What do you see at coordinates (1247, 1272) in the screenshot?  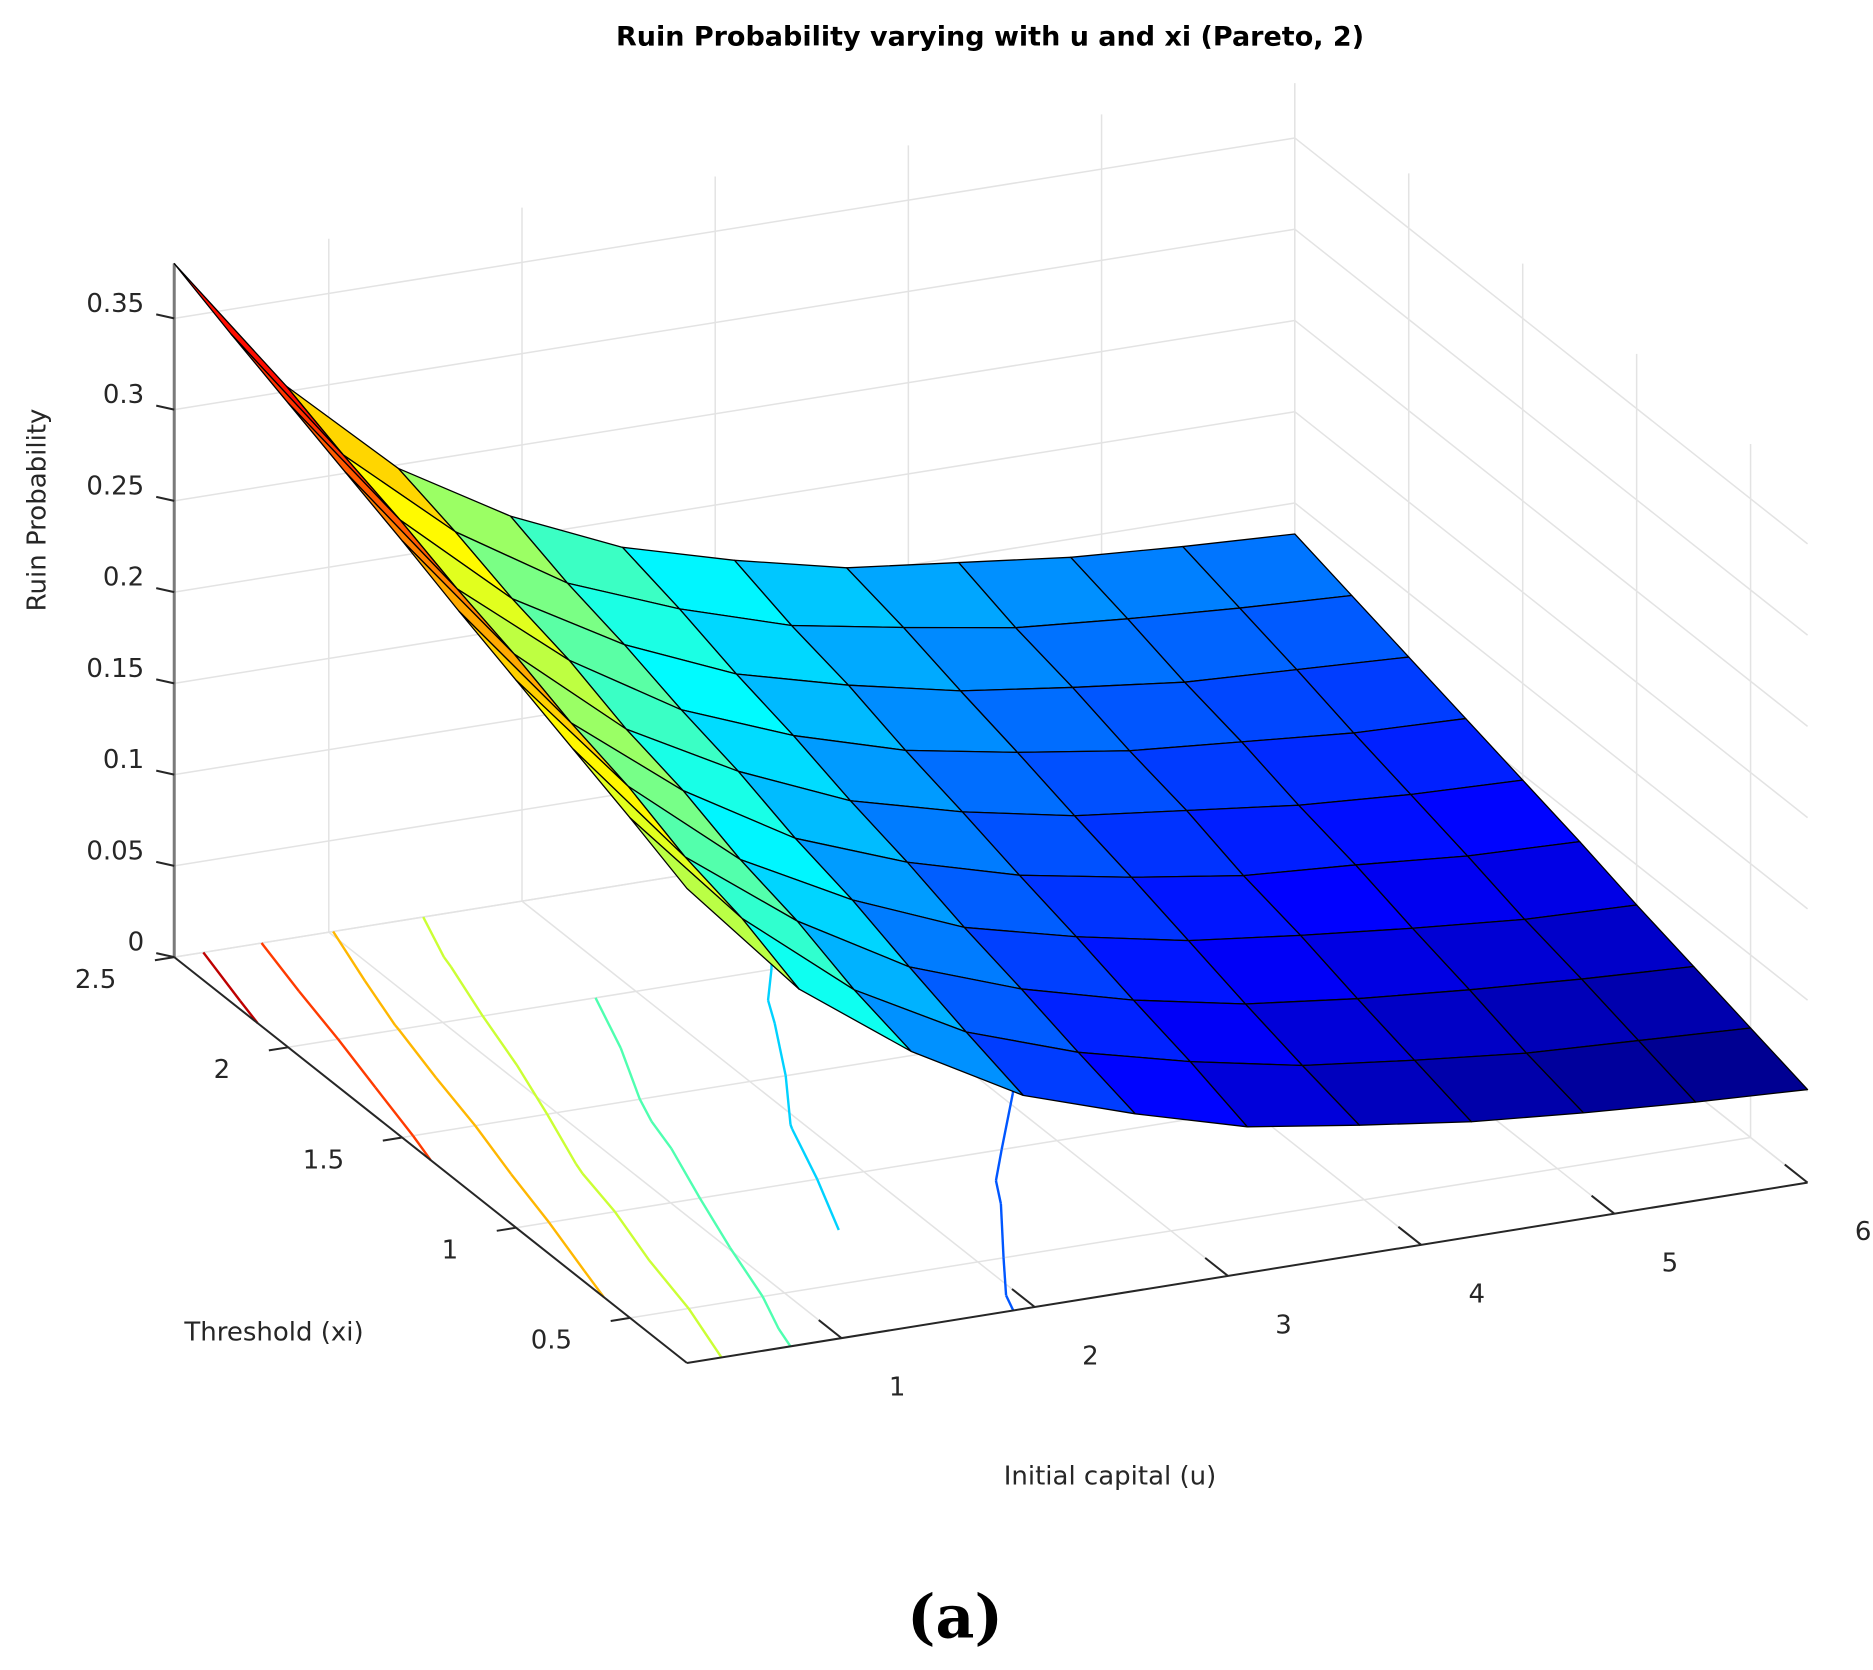 I see `x-axis-line` at bounding box center [1247, 1272].